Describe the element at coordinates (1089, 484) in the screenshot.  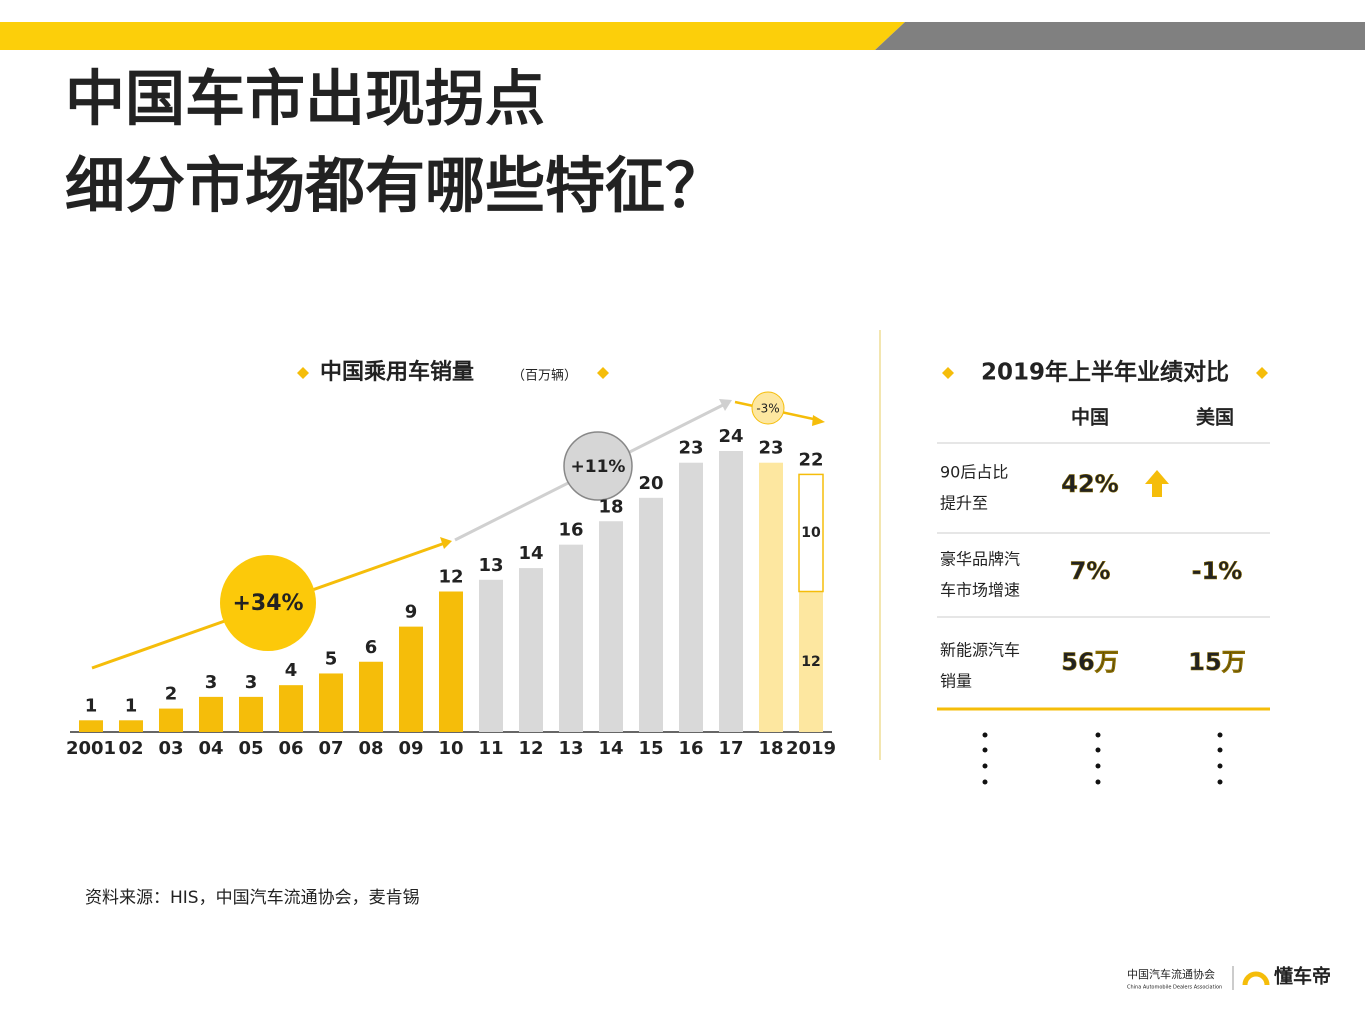
I see `table-cell: 42%` at that location.